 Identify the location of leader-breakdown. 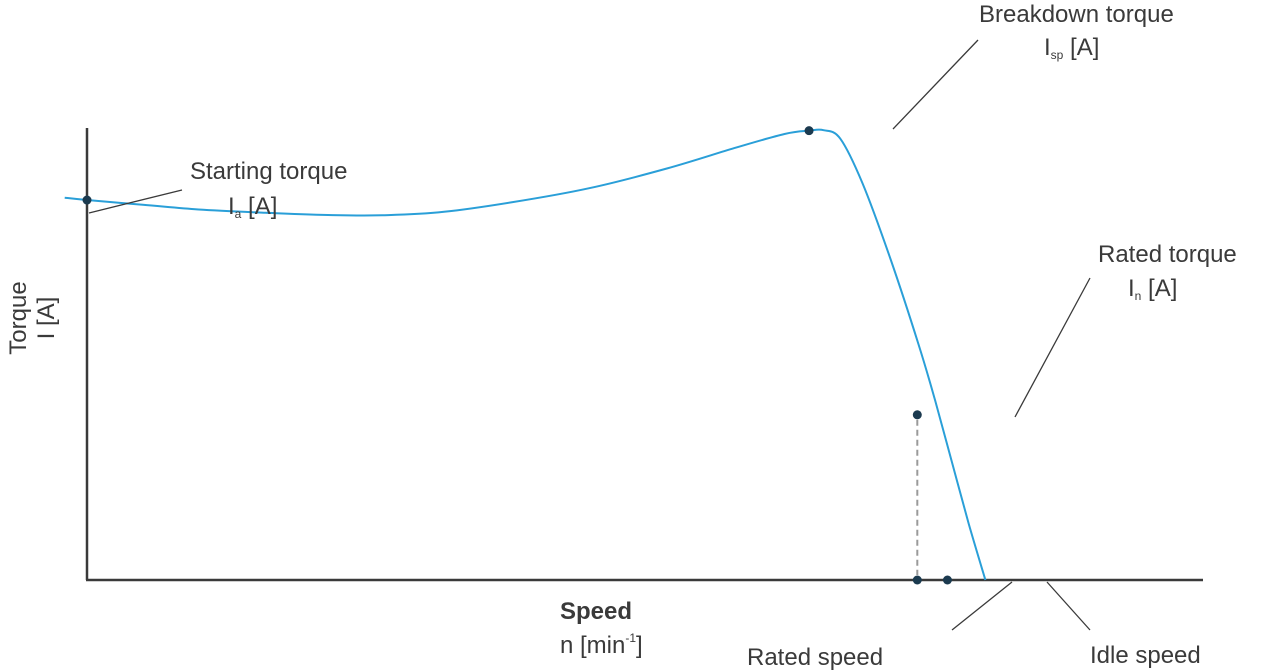
(935, 84).